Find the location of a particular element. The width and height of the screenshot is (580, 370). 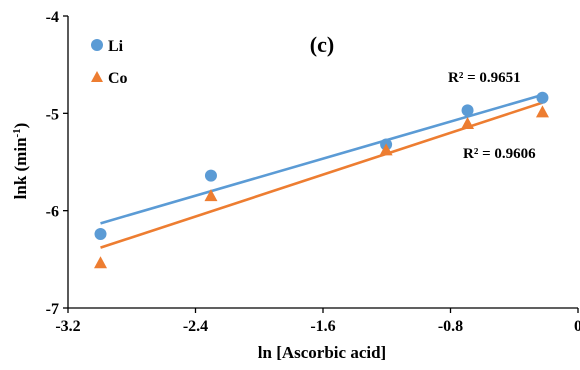

y-axis-title: lnk (min-1) is located at coordinates (20, 161).